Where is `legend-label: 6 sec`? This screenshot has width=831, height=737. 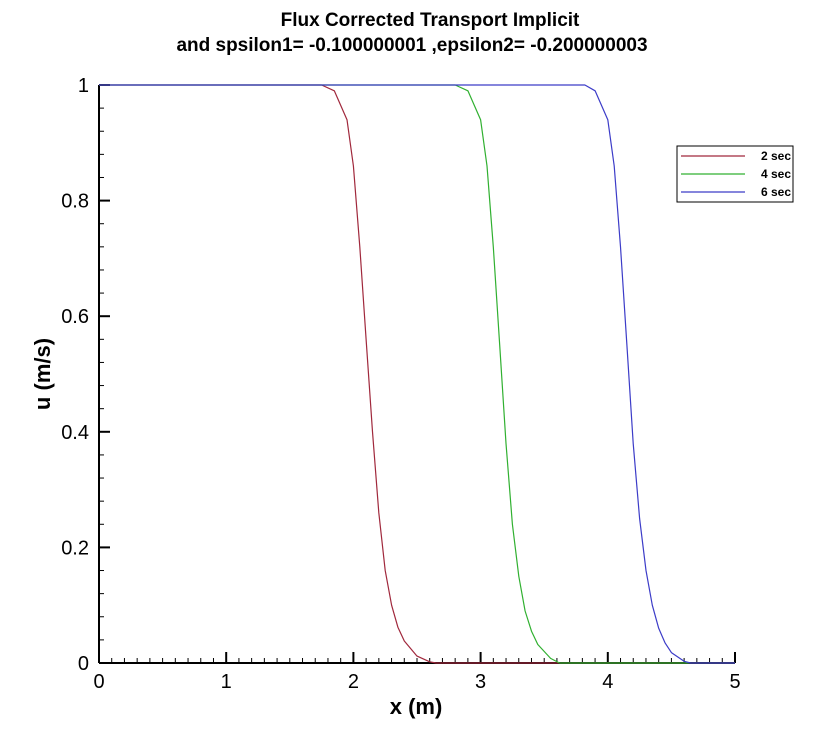
legend-label: 6 sec is located at coordinates (776, 192).